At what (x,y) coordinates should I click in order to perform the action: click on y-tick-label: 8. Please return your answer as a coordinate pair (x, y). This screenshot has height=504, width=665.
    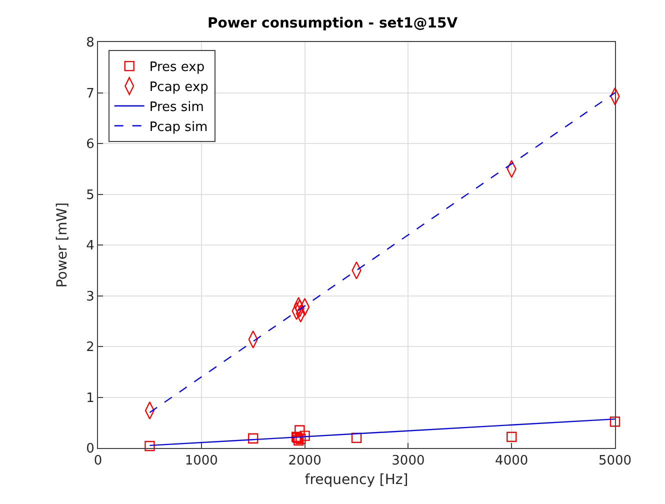
    Looking at the image, I should click on (90, 43).